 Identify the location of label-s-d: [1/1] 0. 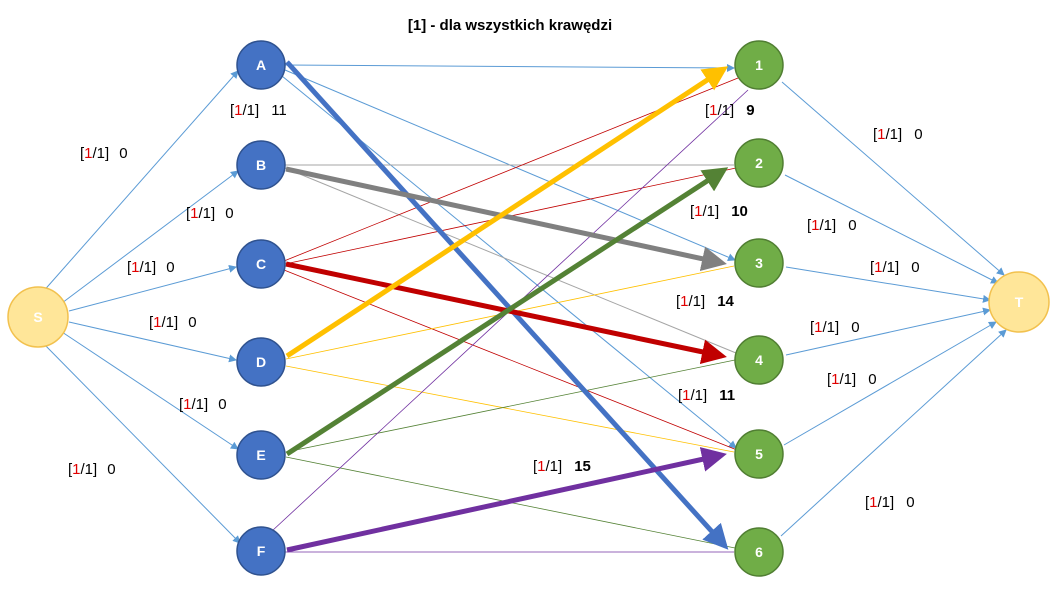
(173, 322).